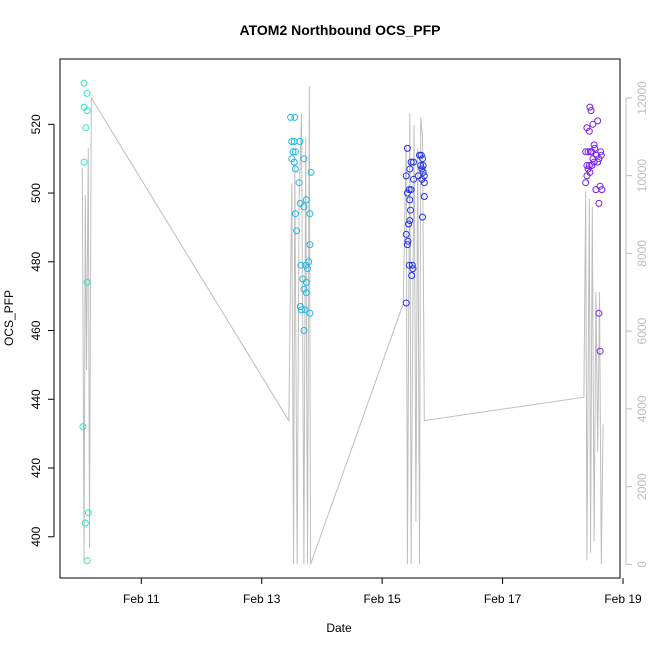 The width and height of the screenshot is (650, 650). Describe the element at coordinates (642, 176) in the screenshot. I see `y2-tick-label: 10000` at that location.